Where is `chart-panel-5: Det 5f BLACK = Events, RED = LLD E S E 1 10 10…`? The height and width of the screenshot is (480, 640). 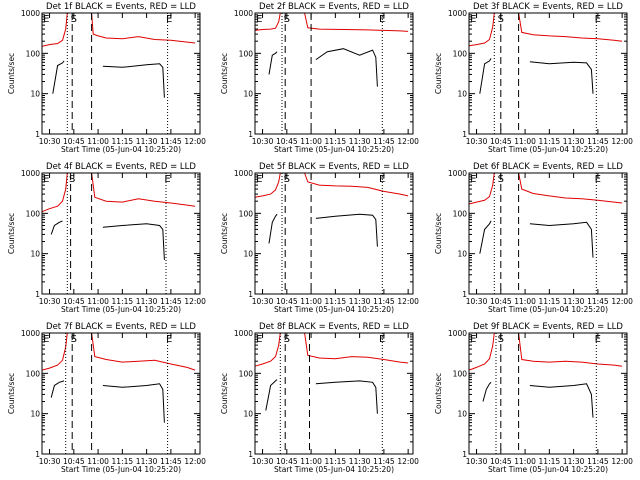 chart-panel-5: Det 5f BLACK = Events, RED = LLD E S E 1 10 10… is located at coordinates (319, 238).